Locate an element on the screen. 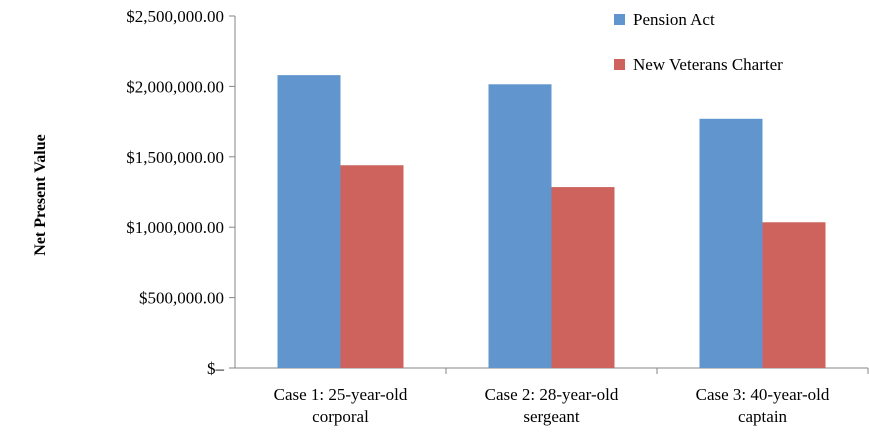 The image size is (869, 442). legend-label: New Veterans Charter is located at coordinates (708, 64).